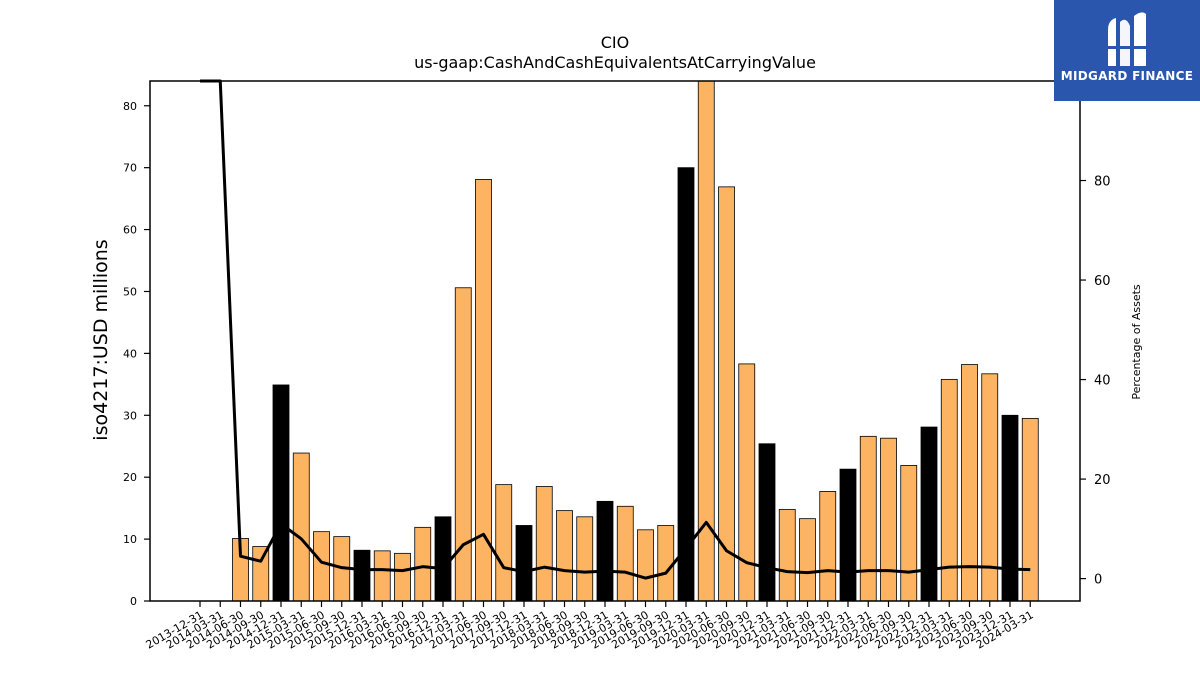  I want to click on y-tick-label: 30, so click(130, 415).